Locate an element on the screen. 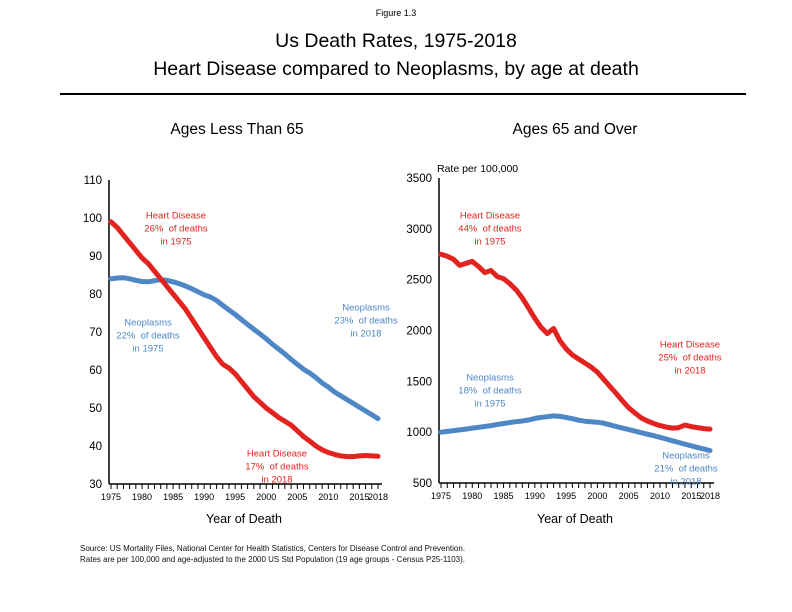 This screenshot has height=612, width=792. y-tick-label: 70 is located at coordinates (95, 333).